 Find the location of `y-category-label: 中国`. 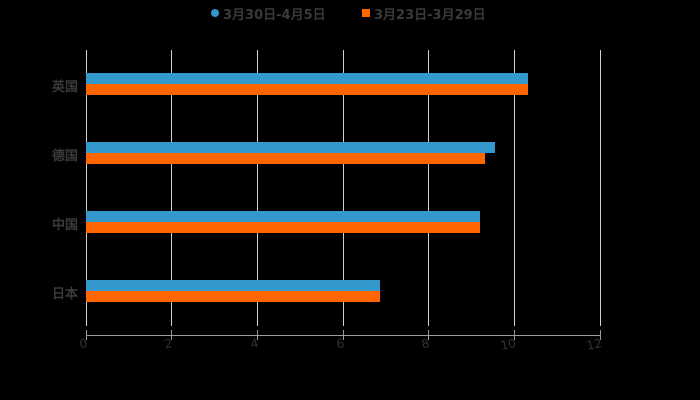

y-category-label: 中国 is located at coordinates (64, 225).